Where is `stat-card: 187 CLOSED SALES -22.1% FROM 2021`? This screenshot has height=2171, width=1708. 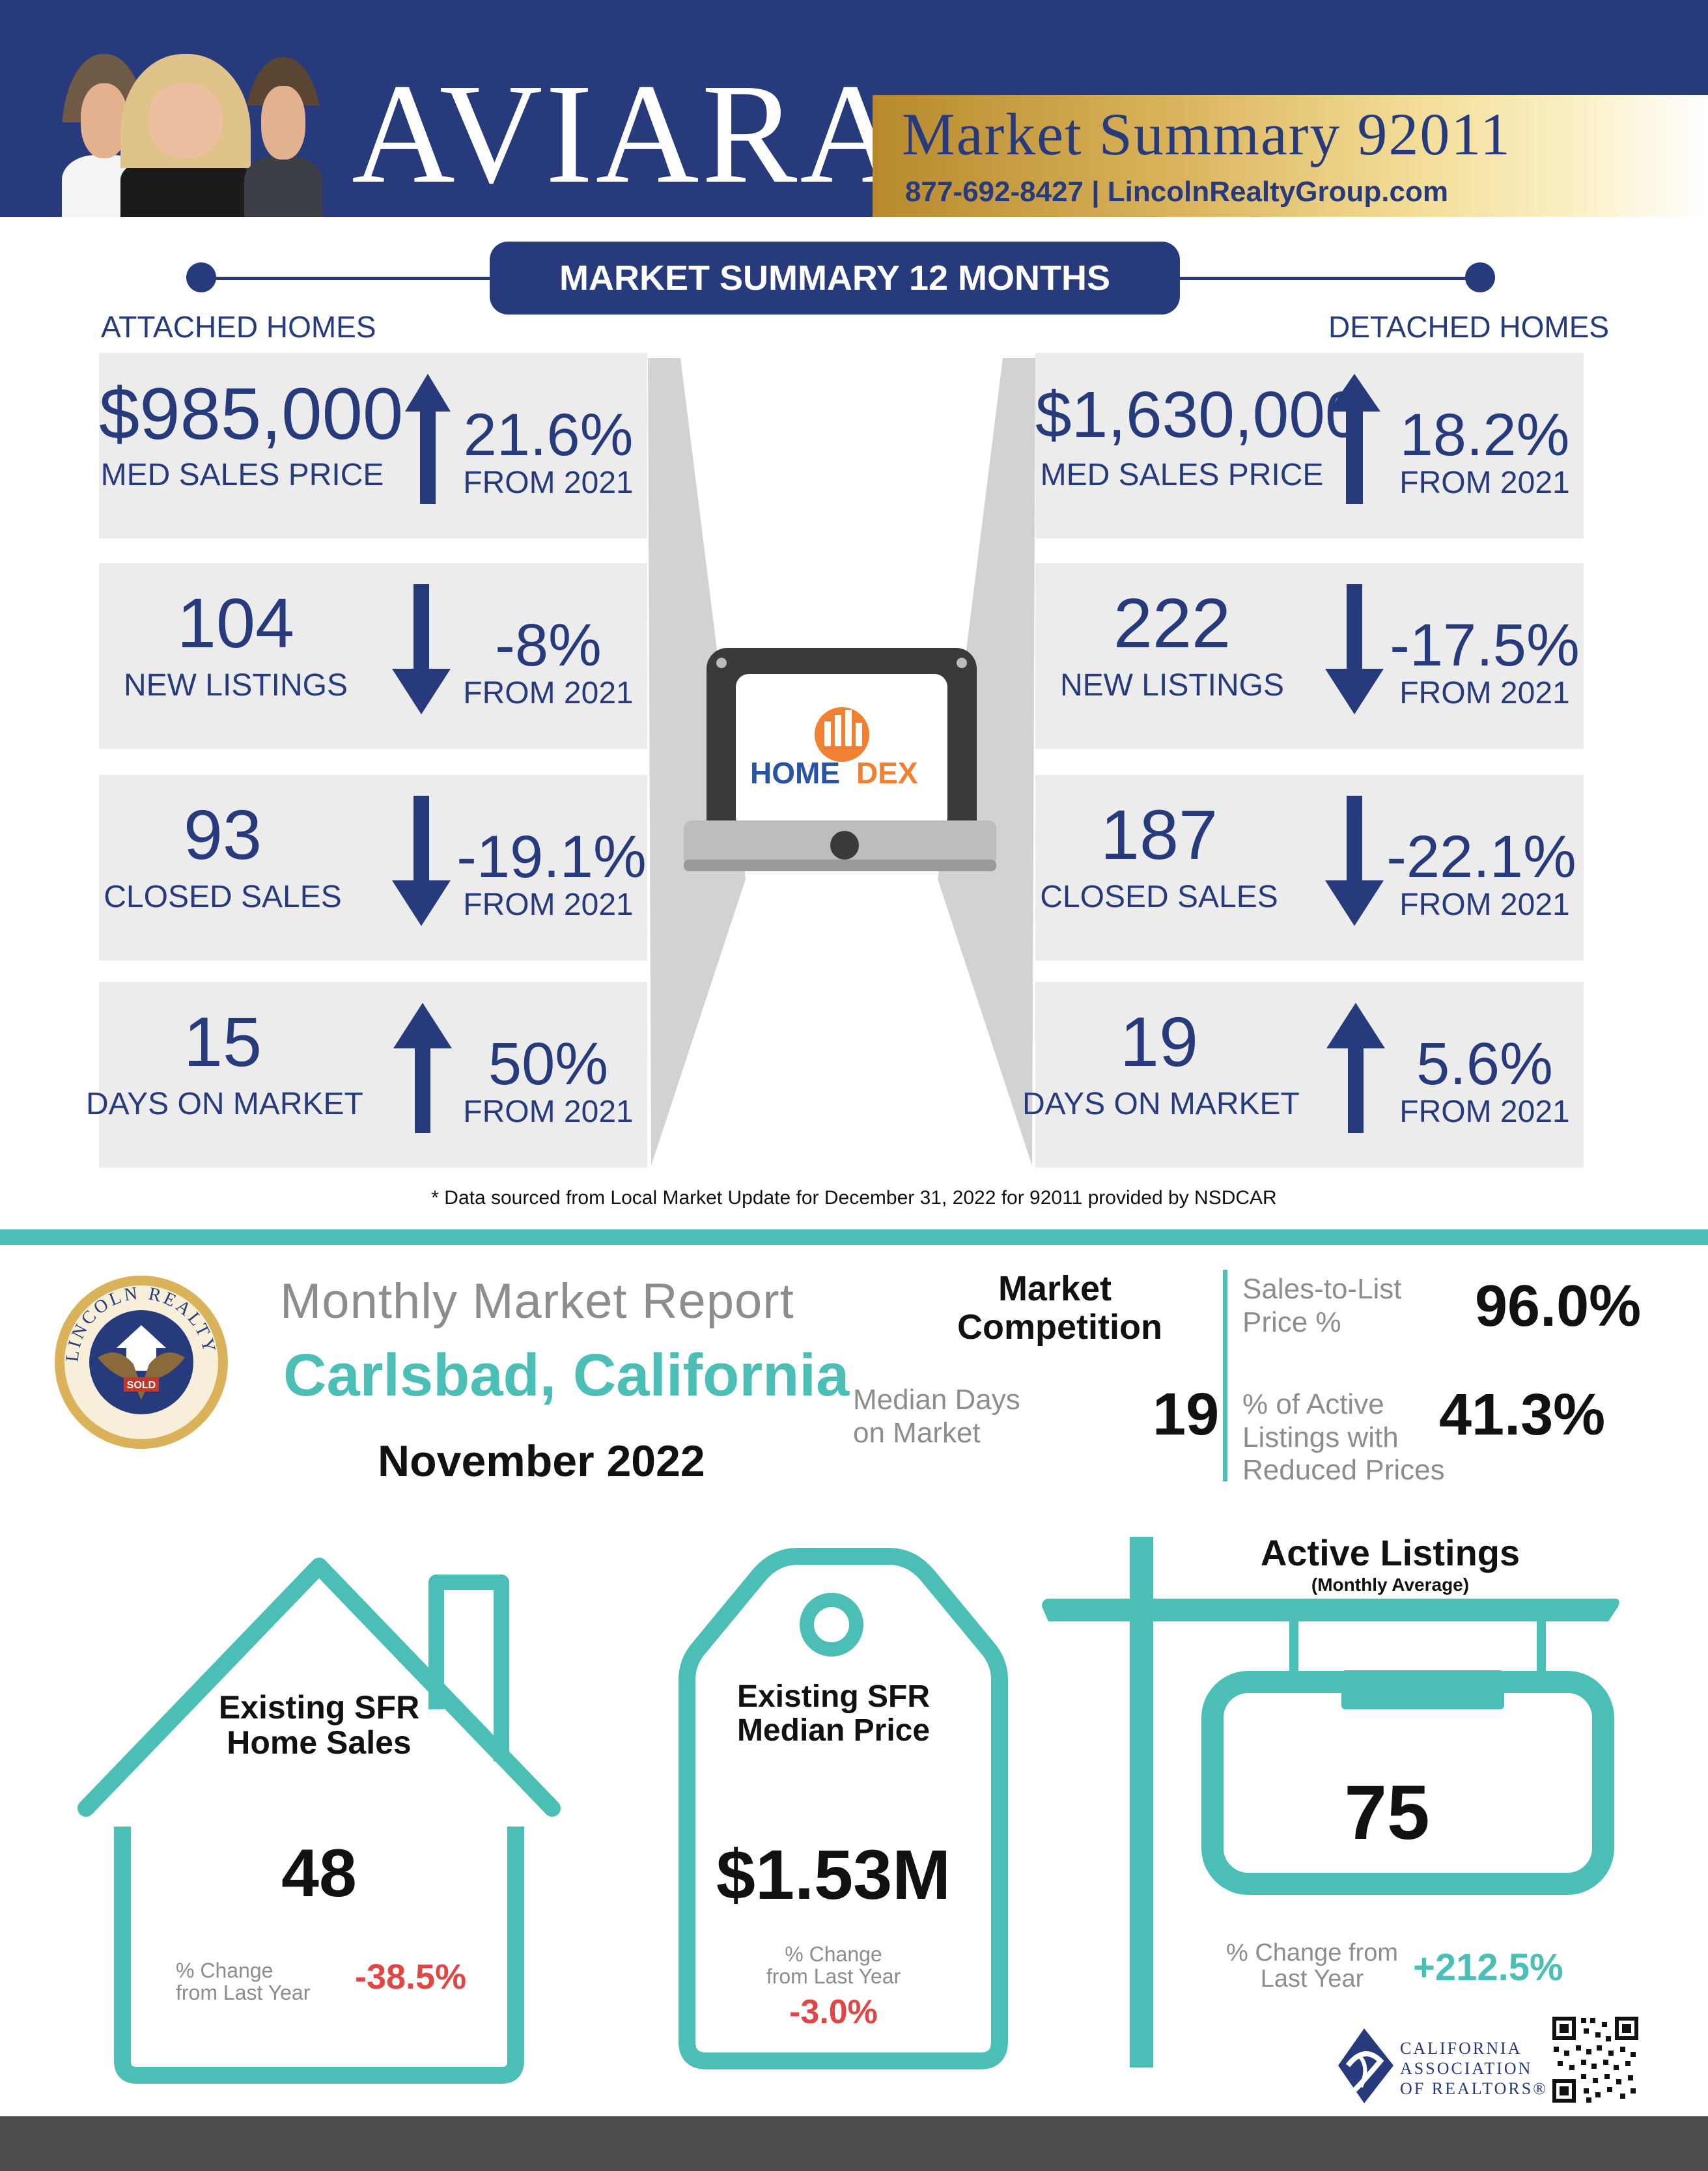
stat-card: 187 CLOSED SALES -22.1% FROM 2021 is located at coordinates (1310, 867).